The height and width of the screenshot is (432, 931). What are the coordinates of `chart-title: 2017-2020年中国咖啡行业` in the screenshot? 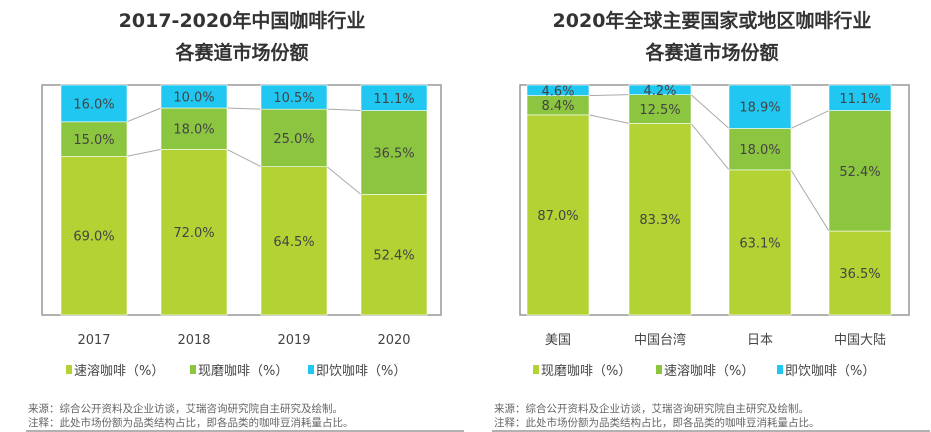 It's located at (242, 20).